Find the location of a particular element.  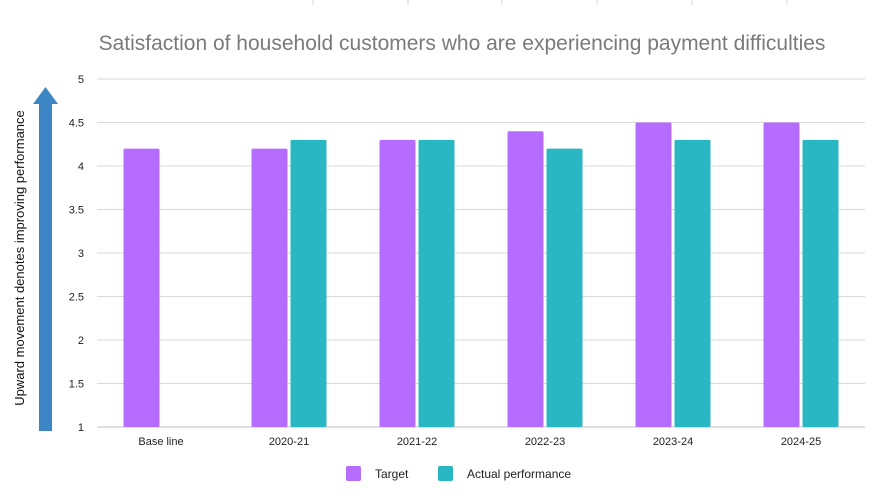

y-axis-ticks: 1 1.5 2 2.5 3 3.5 4 4.5 5 is located at coordinates (76, 254).